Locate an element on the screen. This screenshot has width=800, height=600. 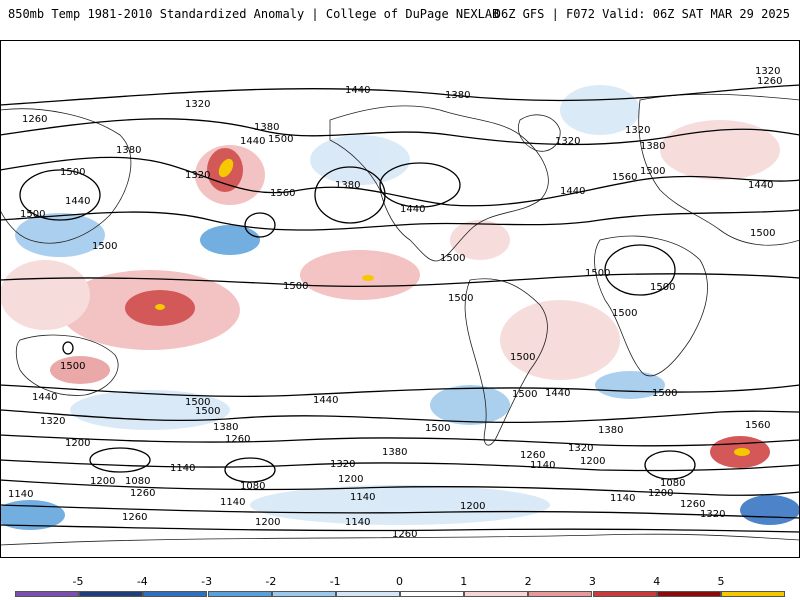
australia-coast is located at coordinates (67, 365).